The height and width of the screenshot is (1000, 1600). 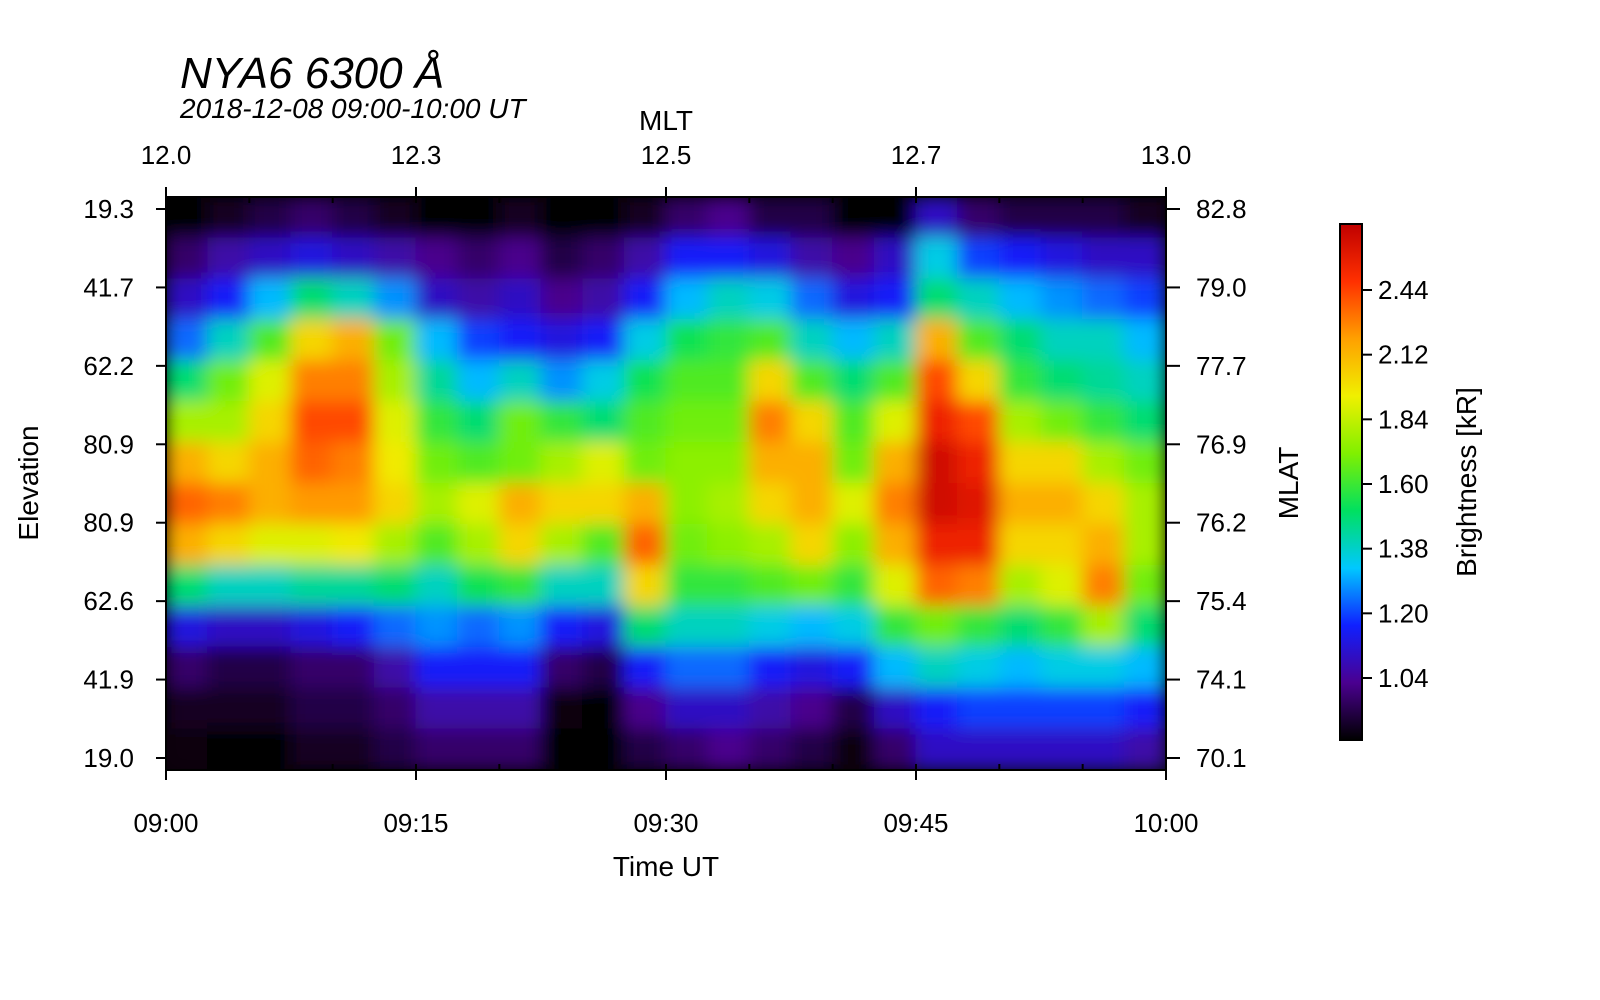 What do you see at coordinates (1403, 484) in the screenshot?
I see `colorbar-tick-label: 1.60` at bounding box center [1403, 484].